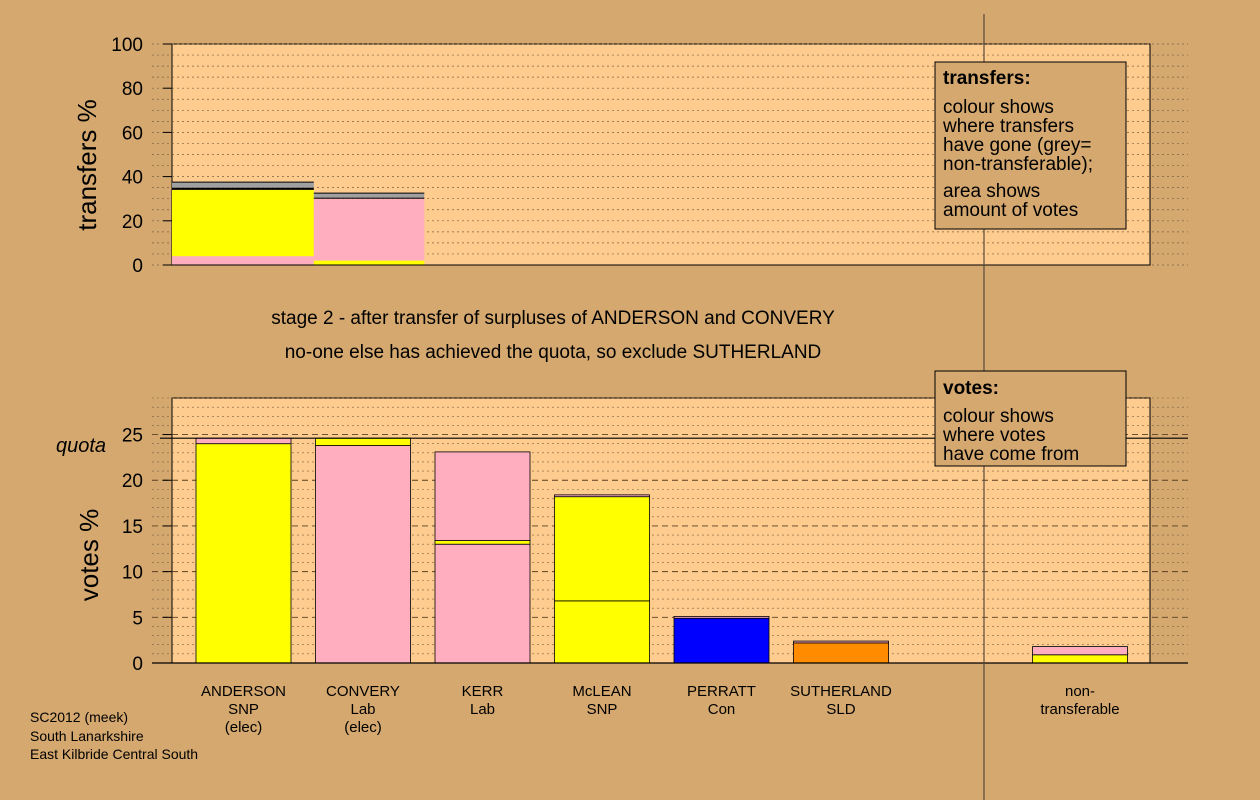 The height and width of the screenshot is (800, 1260). What do you see at coordinates (841, 691) in the screenshot?
I see `candidate-label: SUTHERLAND` at bounding box center [841, 691].